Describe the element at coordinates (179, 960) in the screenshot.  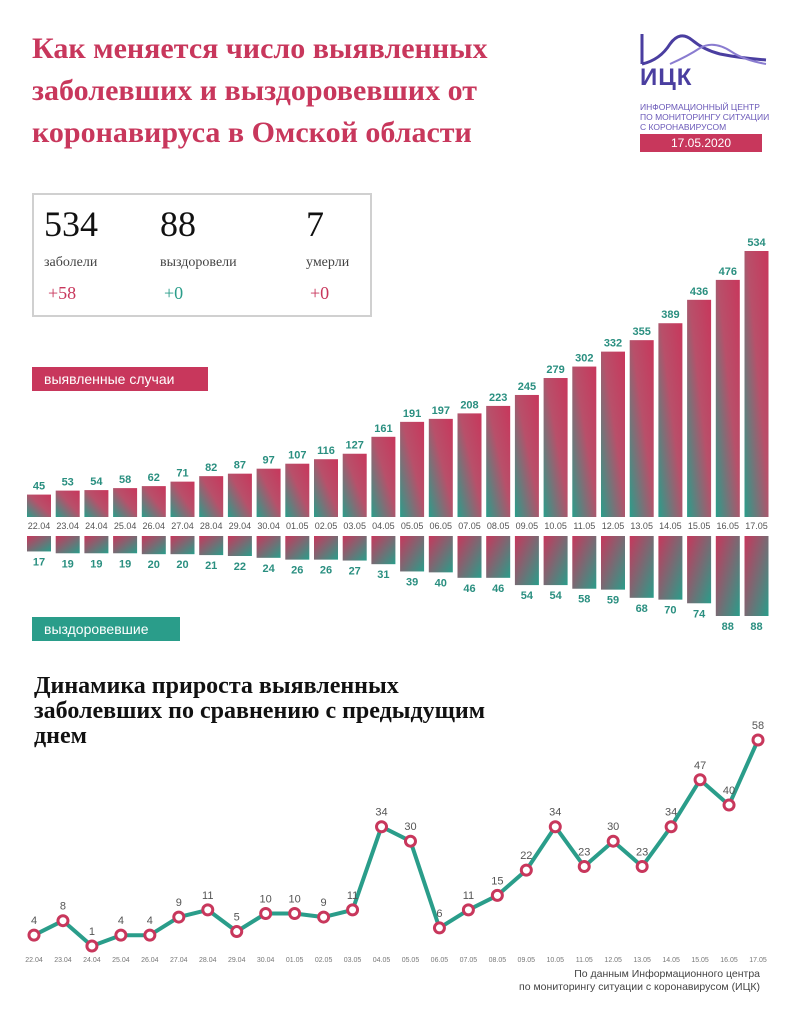
I see `line-date-tick: 27.04` at that location.